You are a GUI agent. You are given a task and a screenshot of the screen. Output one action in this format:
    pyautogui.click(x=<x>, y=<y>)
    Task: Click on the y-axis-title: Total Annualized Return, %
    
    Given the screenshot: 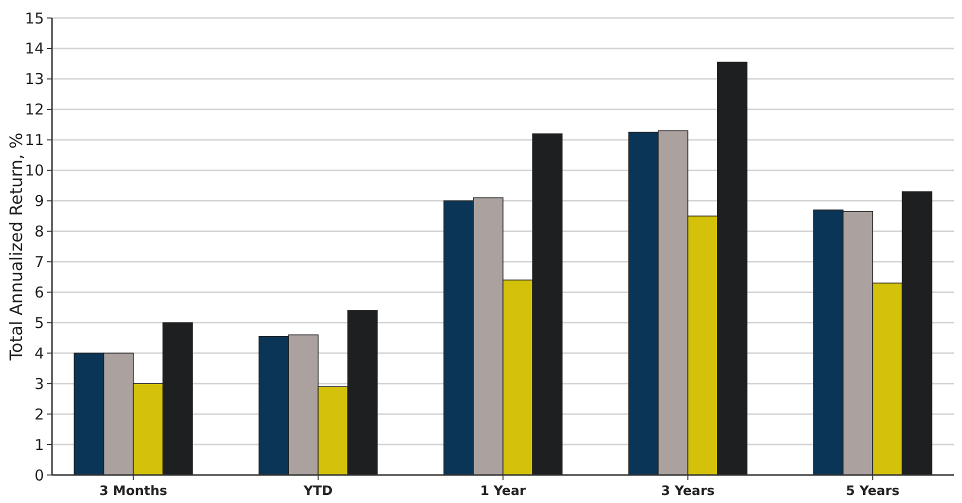 What is the action you would take?
    pyautogui.click(x=17, y=247)
    